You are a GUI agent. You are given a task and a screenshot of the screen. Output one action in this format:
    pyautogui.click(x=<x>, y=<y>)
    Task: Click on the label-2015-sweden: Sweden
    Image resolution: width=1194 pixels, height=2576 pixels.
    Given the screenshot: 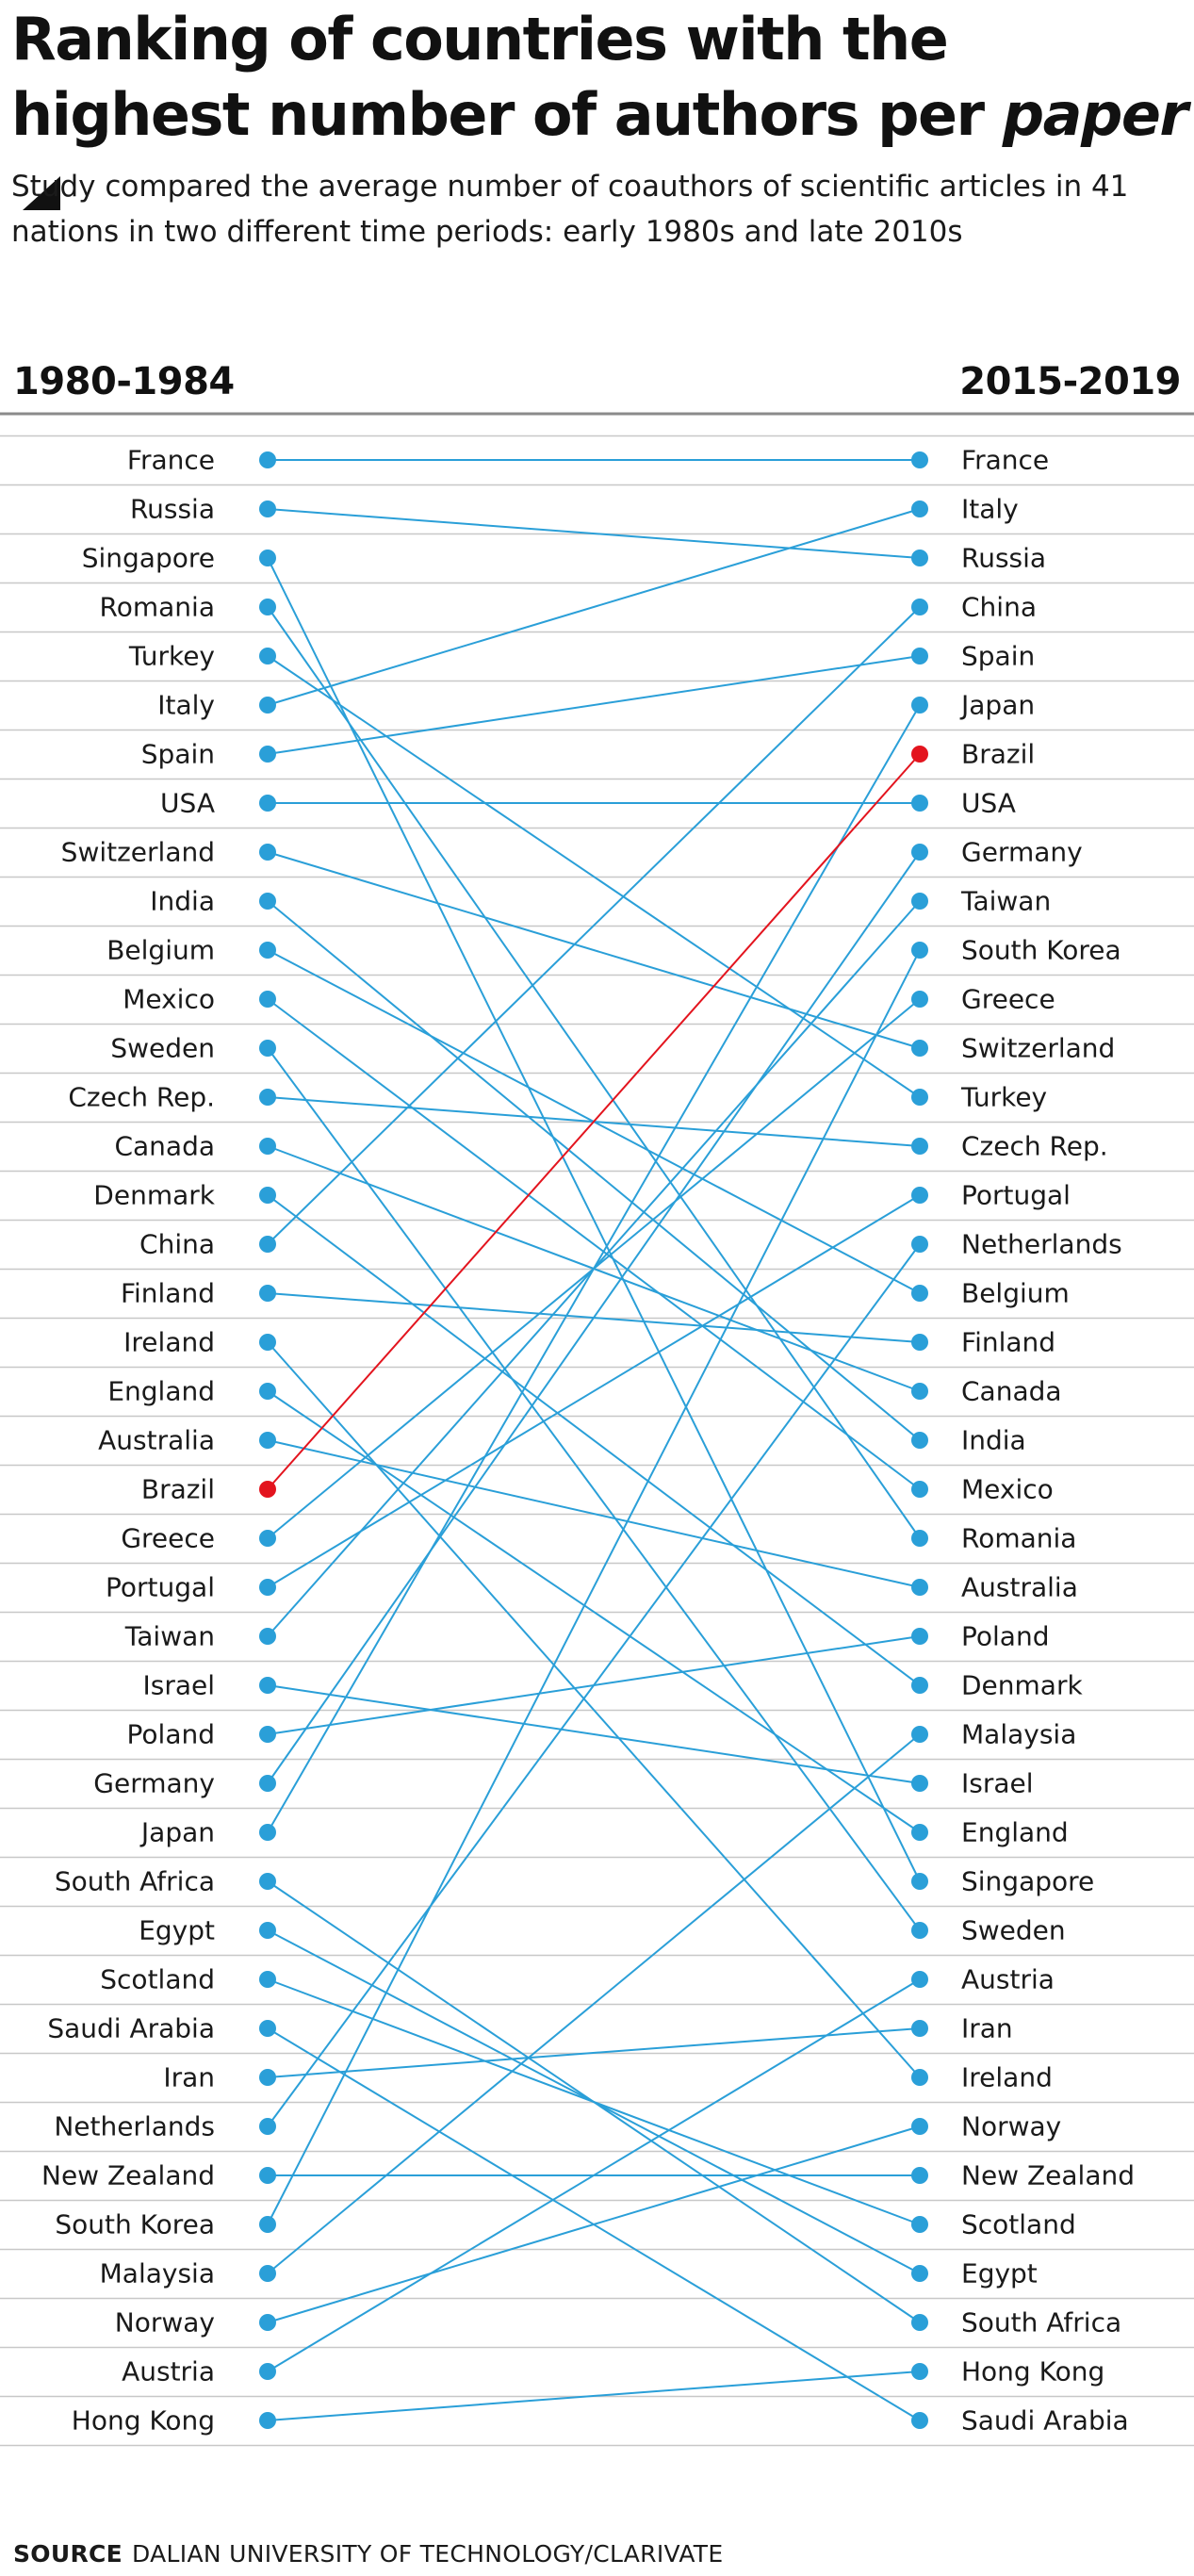 What is the action you would take?
    pyautogui.click(x=1013, y=1931)
    